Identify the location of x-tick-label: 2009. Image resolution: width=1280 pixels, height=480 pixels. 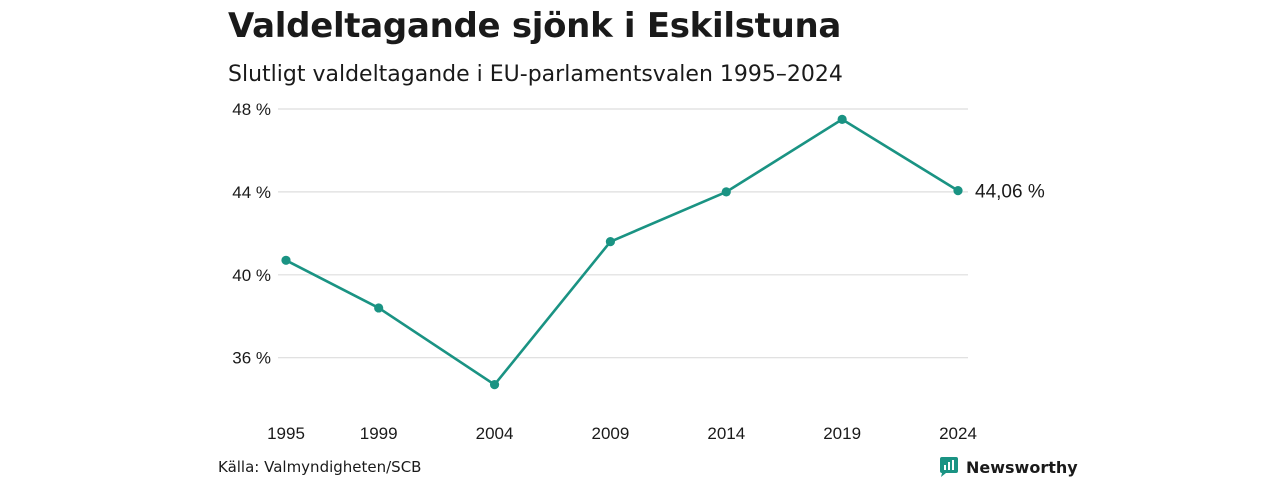
(610, 433).